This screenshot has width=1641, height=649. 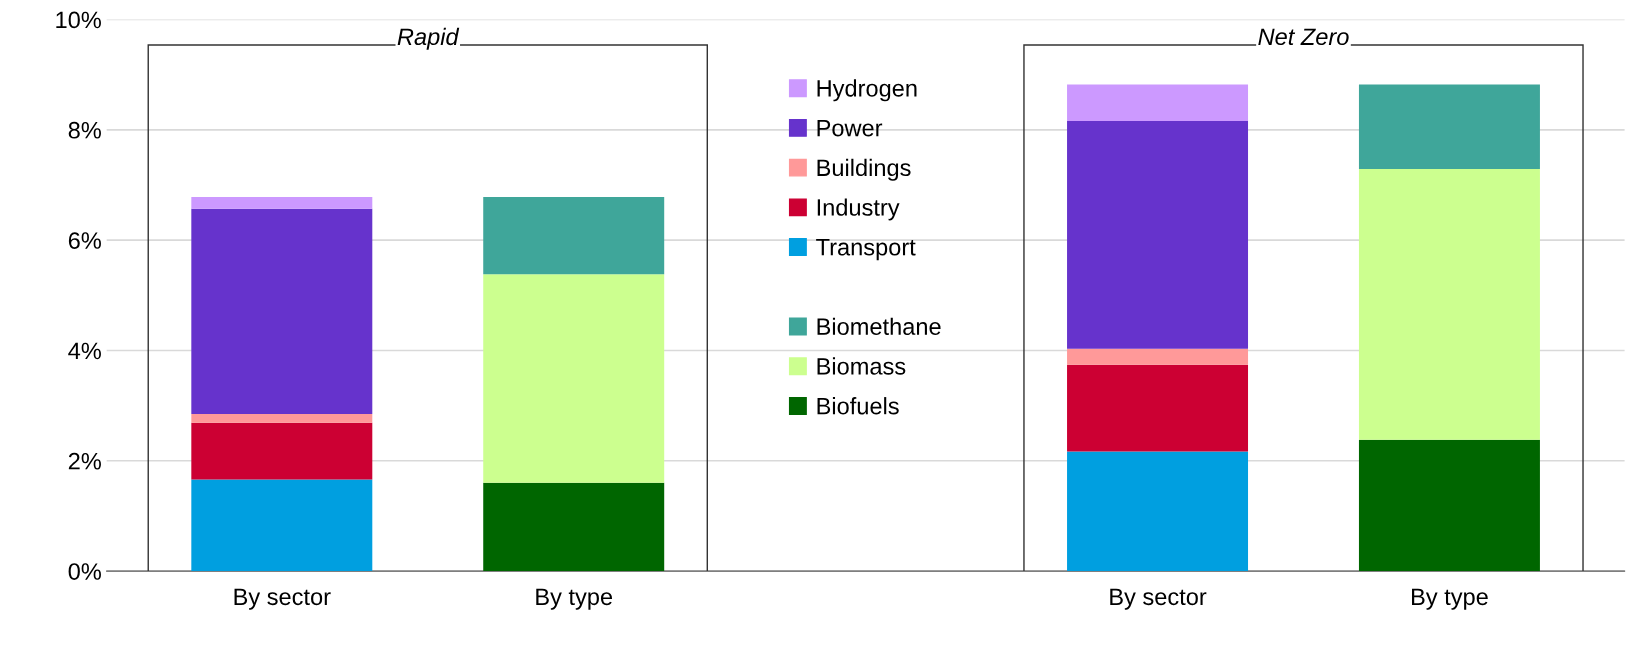 I want to click on annotation: Net Zero, so click(x=1303, y=37).